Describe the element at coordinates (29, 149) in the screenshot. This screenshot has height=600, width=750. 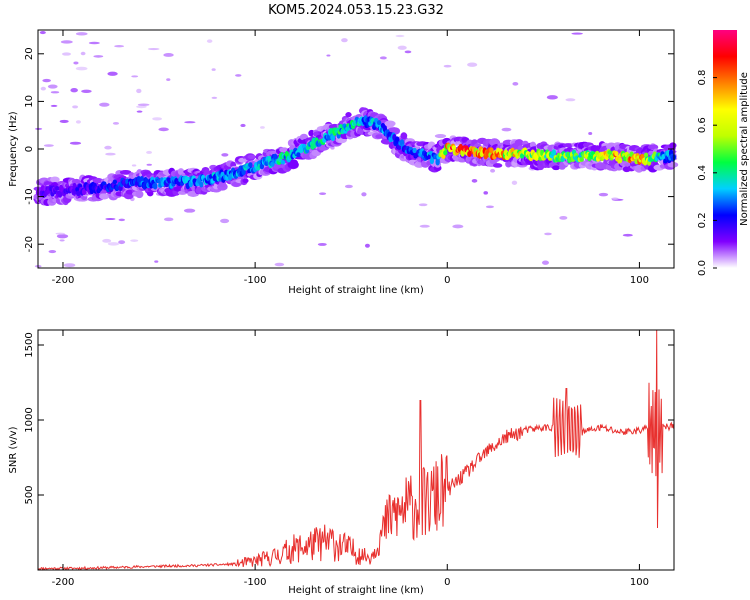
I see `spectrogram-y-tick-label: 0` at that location.